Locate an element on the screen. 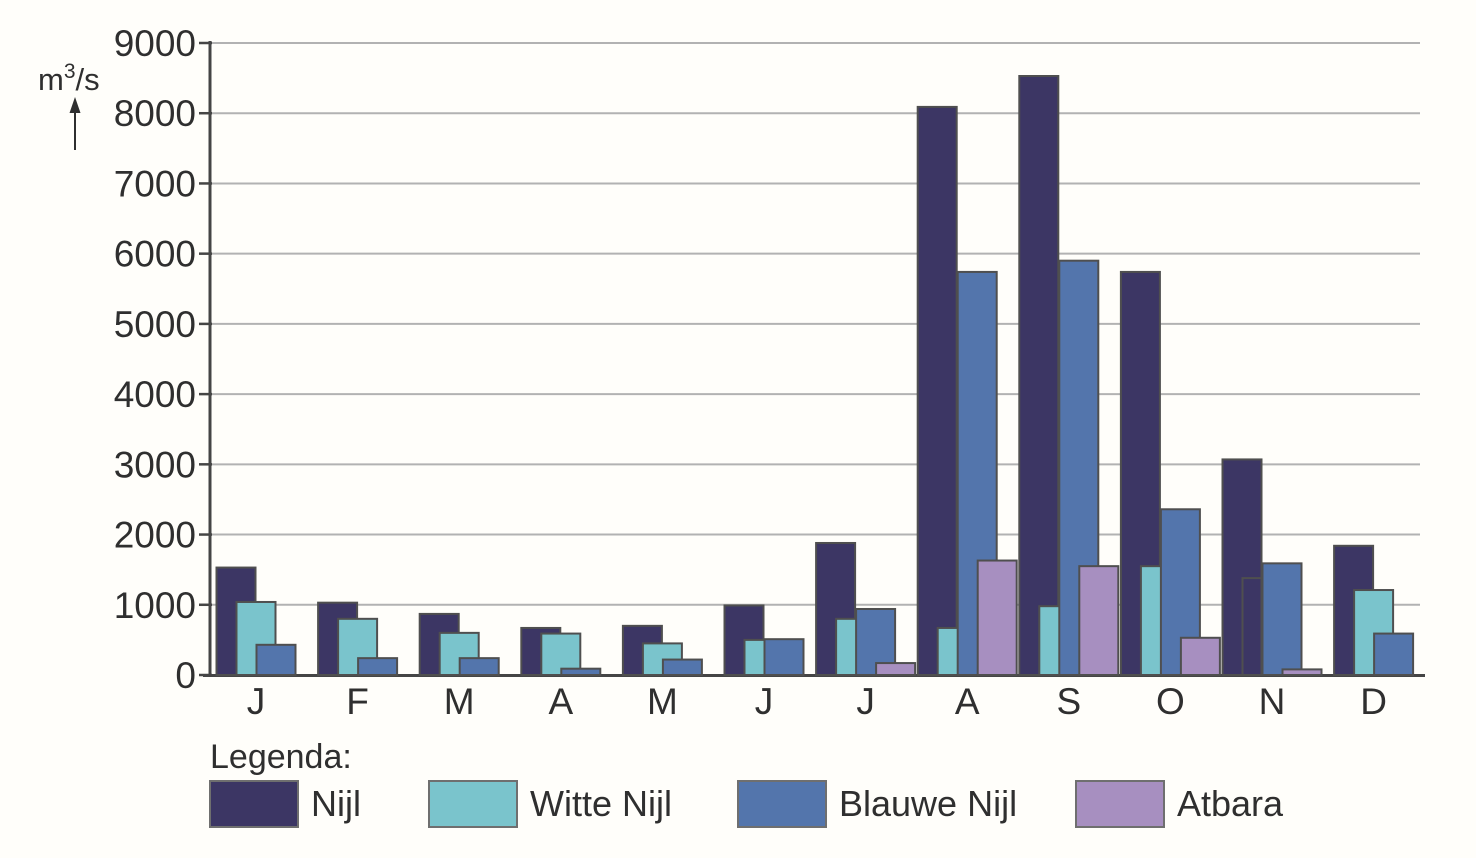 The height and width of the screenshot is (858, 1476). legend-label-blauwe-nijl: Blauwe Nijl is located at coordinates (928, 803).